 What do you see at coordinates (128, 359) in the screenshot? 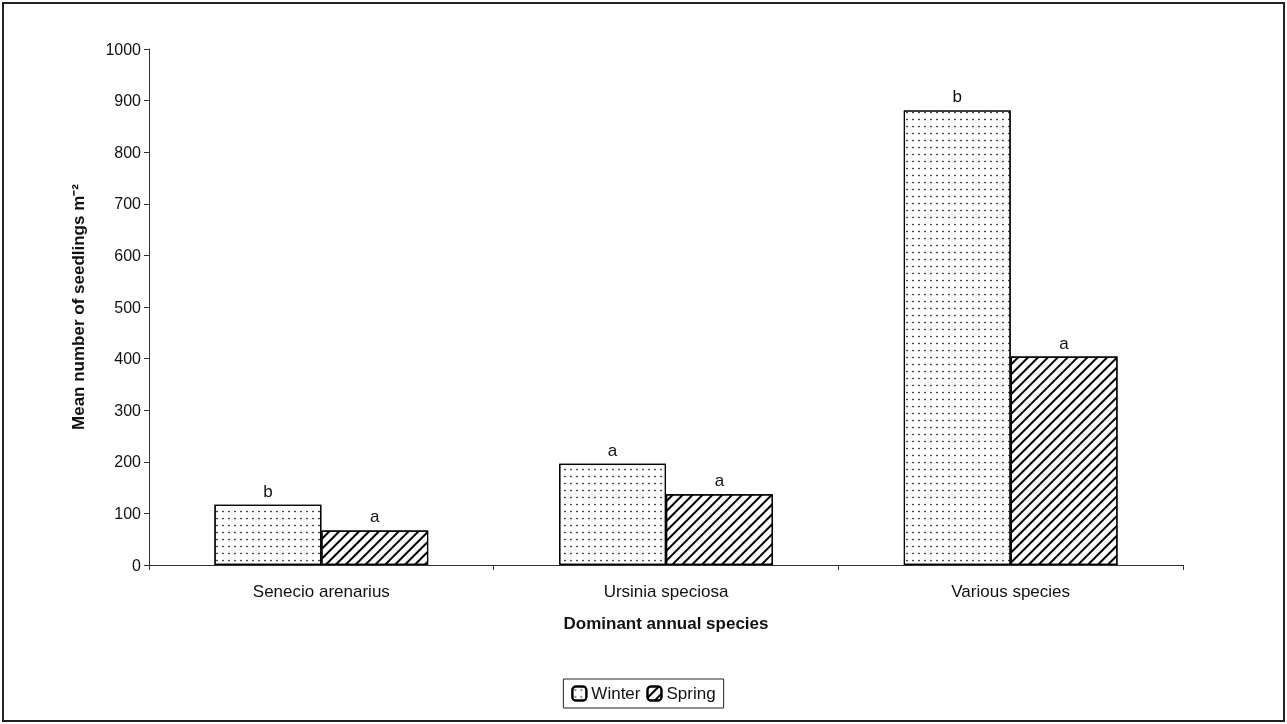
I see `y-tick-label: 400` at bounding box center [128, 359].